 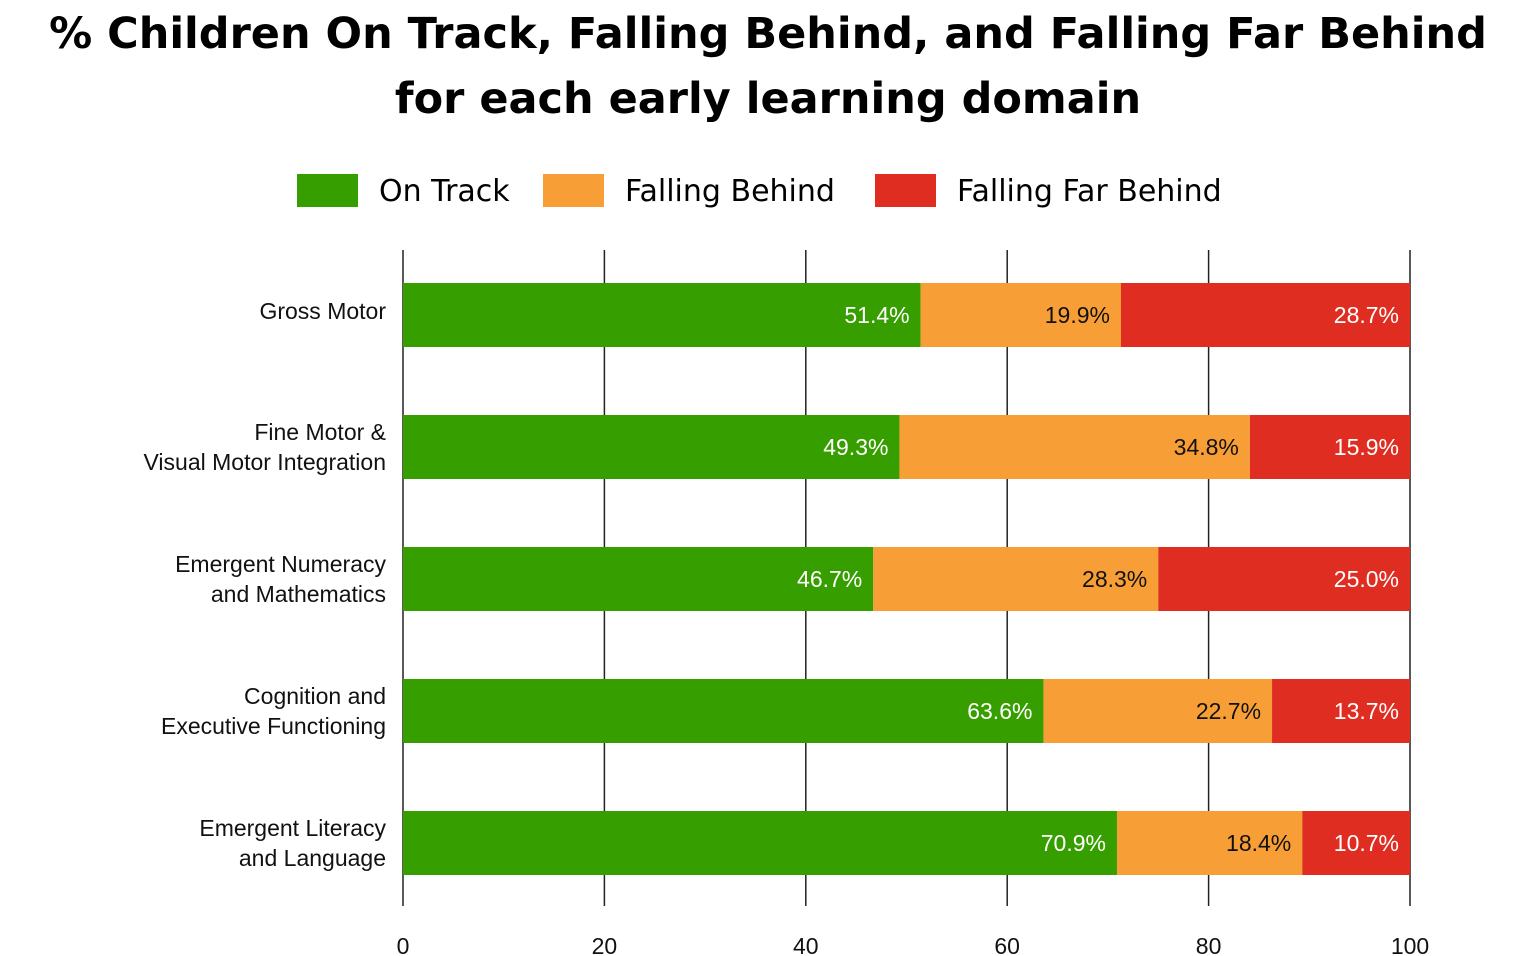 I want to click on data-label: 46.7%, so click(x=829, y=579).